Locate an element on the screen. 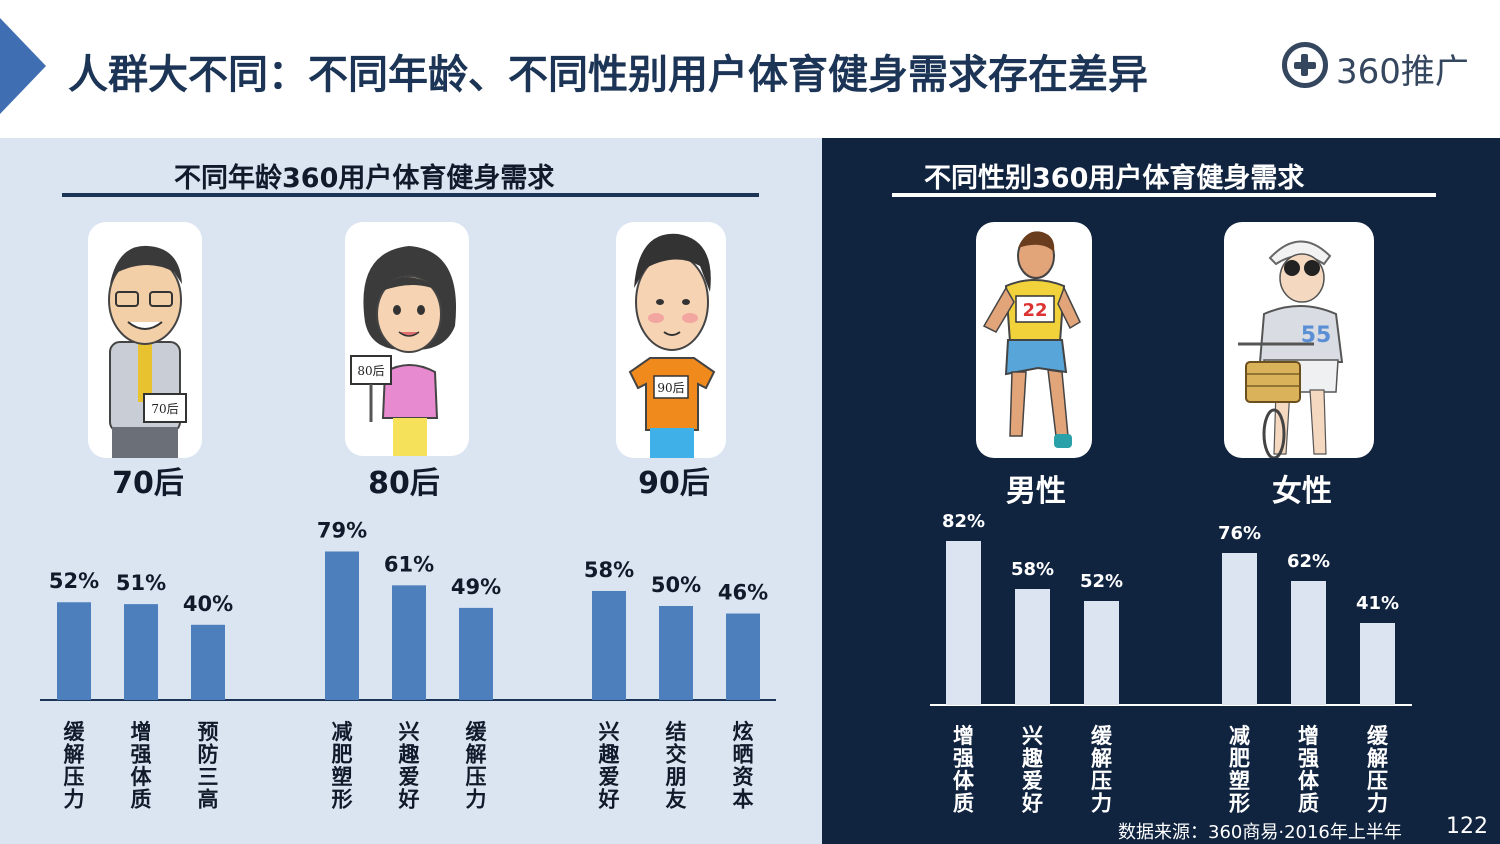 Image resolution: width=1500 pixels, height=844 pixels. bar-value-label-0-2-1: 50% is located at coordinates (676, 585).